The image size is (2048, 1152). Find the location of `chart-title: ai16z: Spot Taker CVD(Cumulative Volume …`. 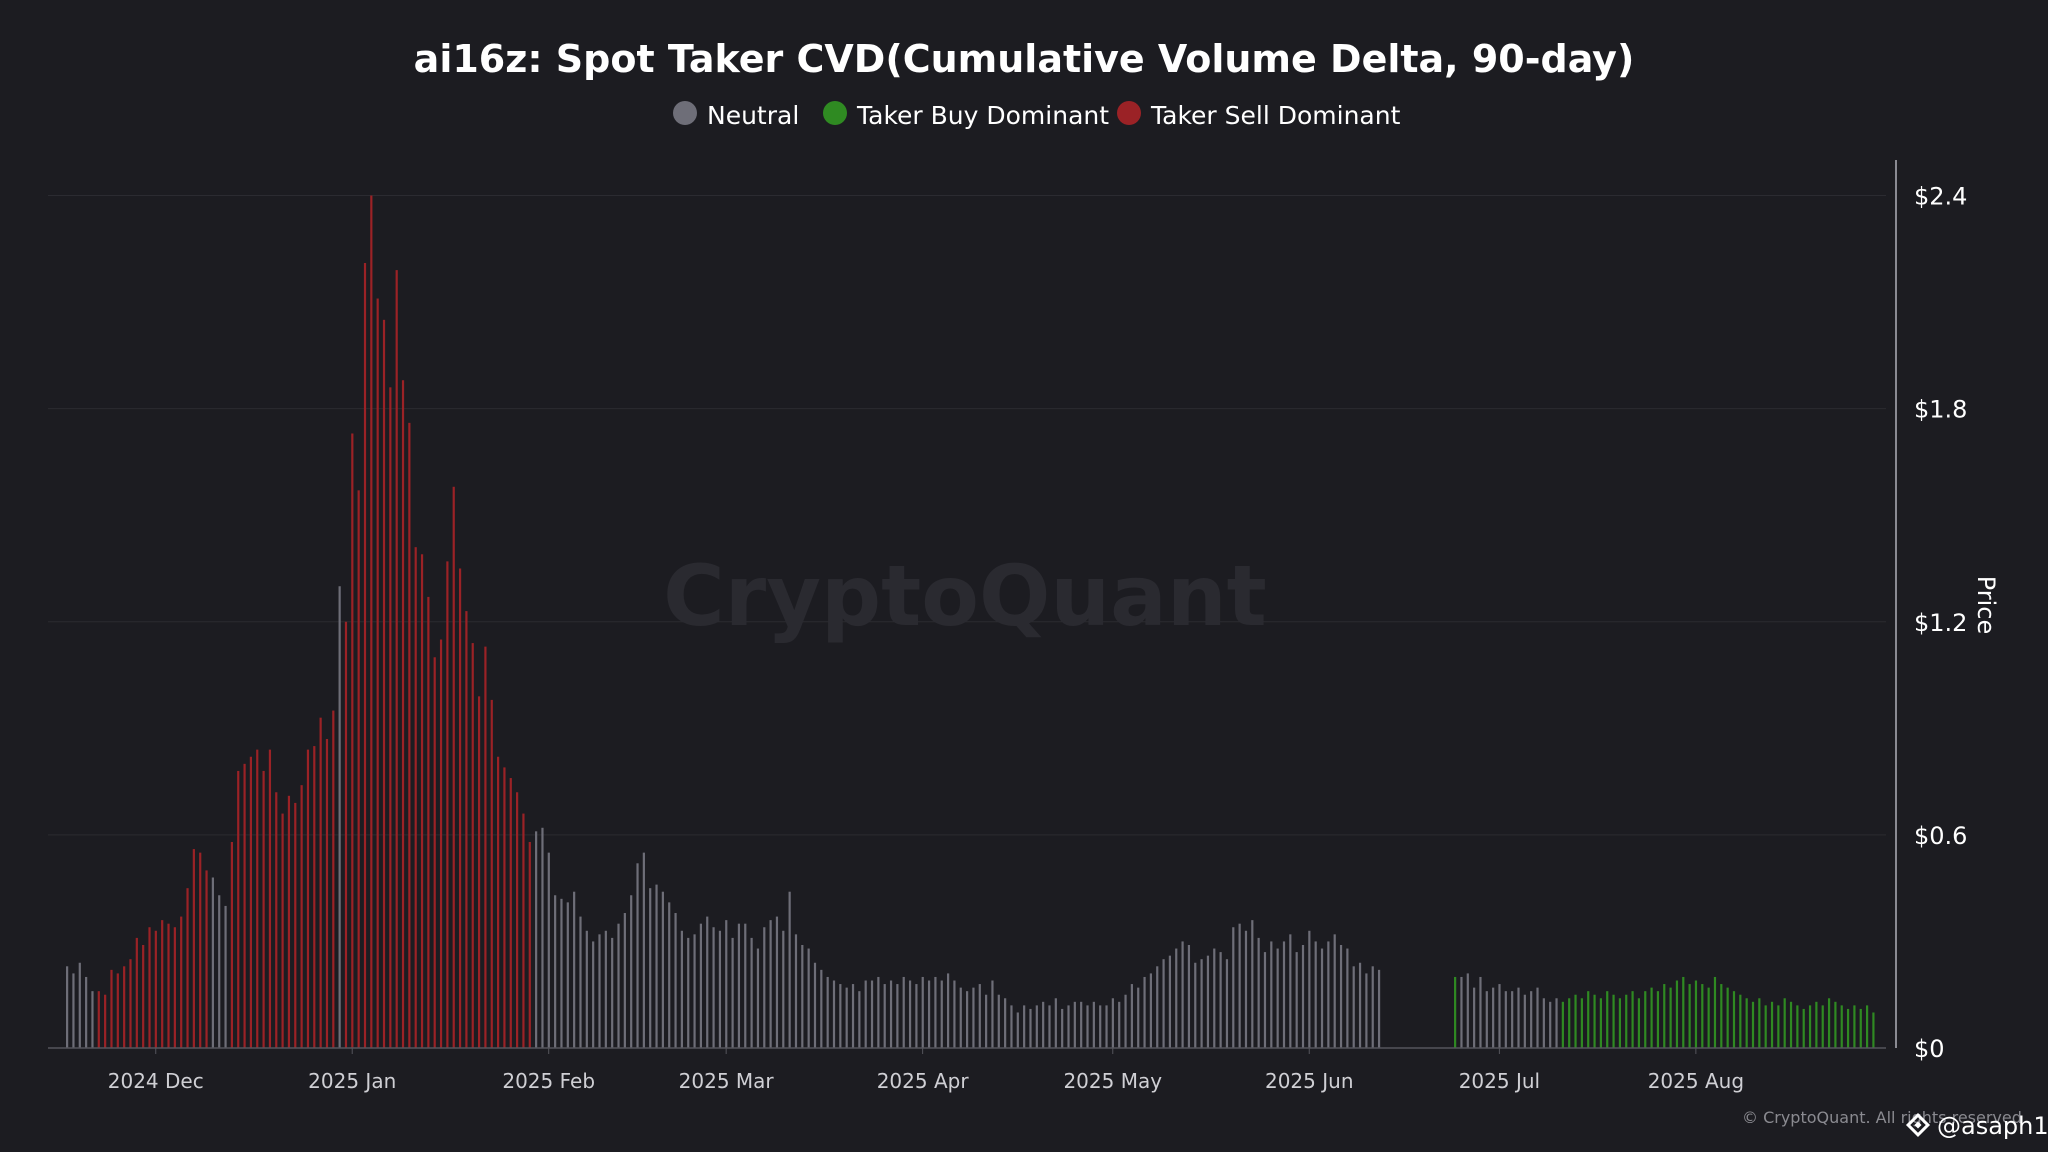

chart-title: ai16z: Spot Taker CVD(Cumulative Volume … is located at coordinates (1024, 59).